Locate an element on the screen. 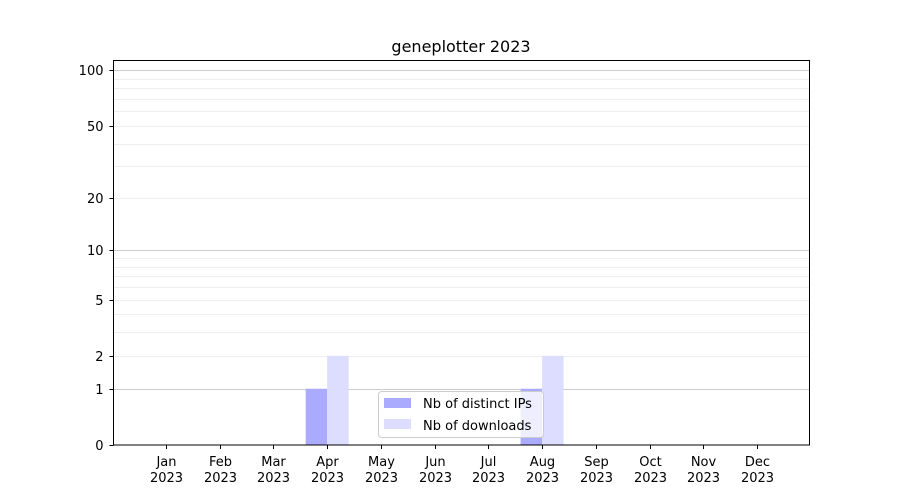 The width and height of the screenshot is (900, 504). legend-swatch-ips is located at coordinates (397, 403).